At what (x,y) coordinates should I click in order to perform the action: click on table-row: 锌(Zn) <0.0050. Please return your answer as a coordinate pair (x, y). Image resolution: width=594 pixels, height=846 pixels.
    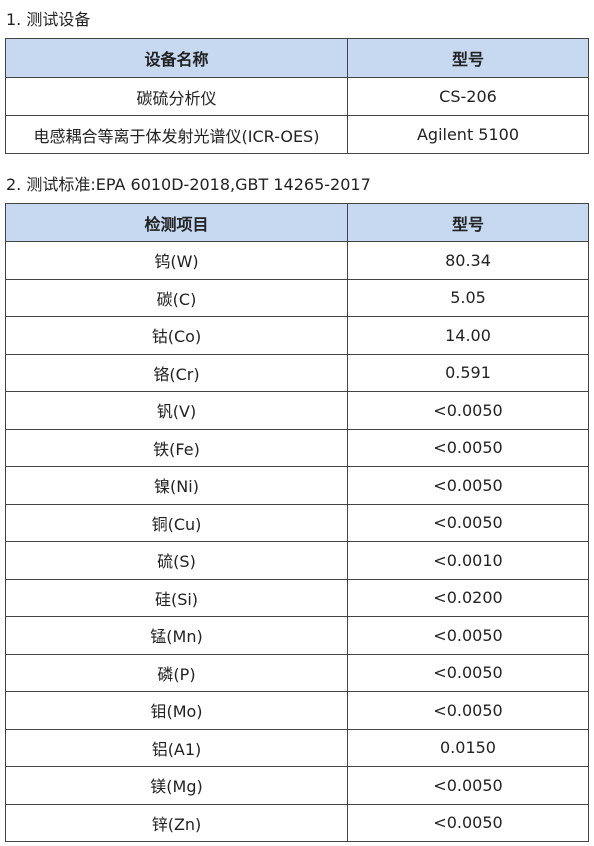
    Looking at the image, I should click on (297, 822).